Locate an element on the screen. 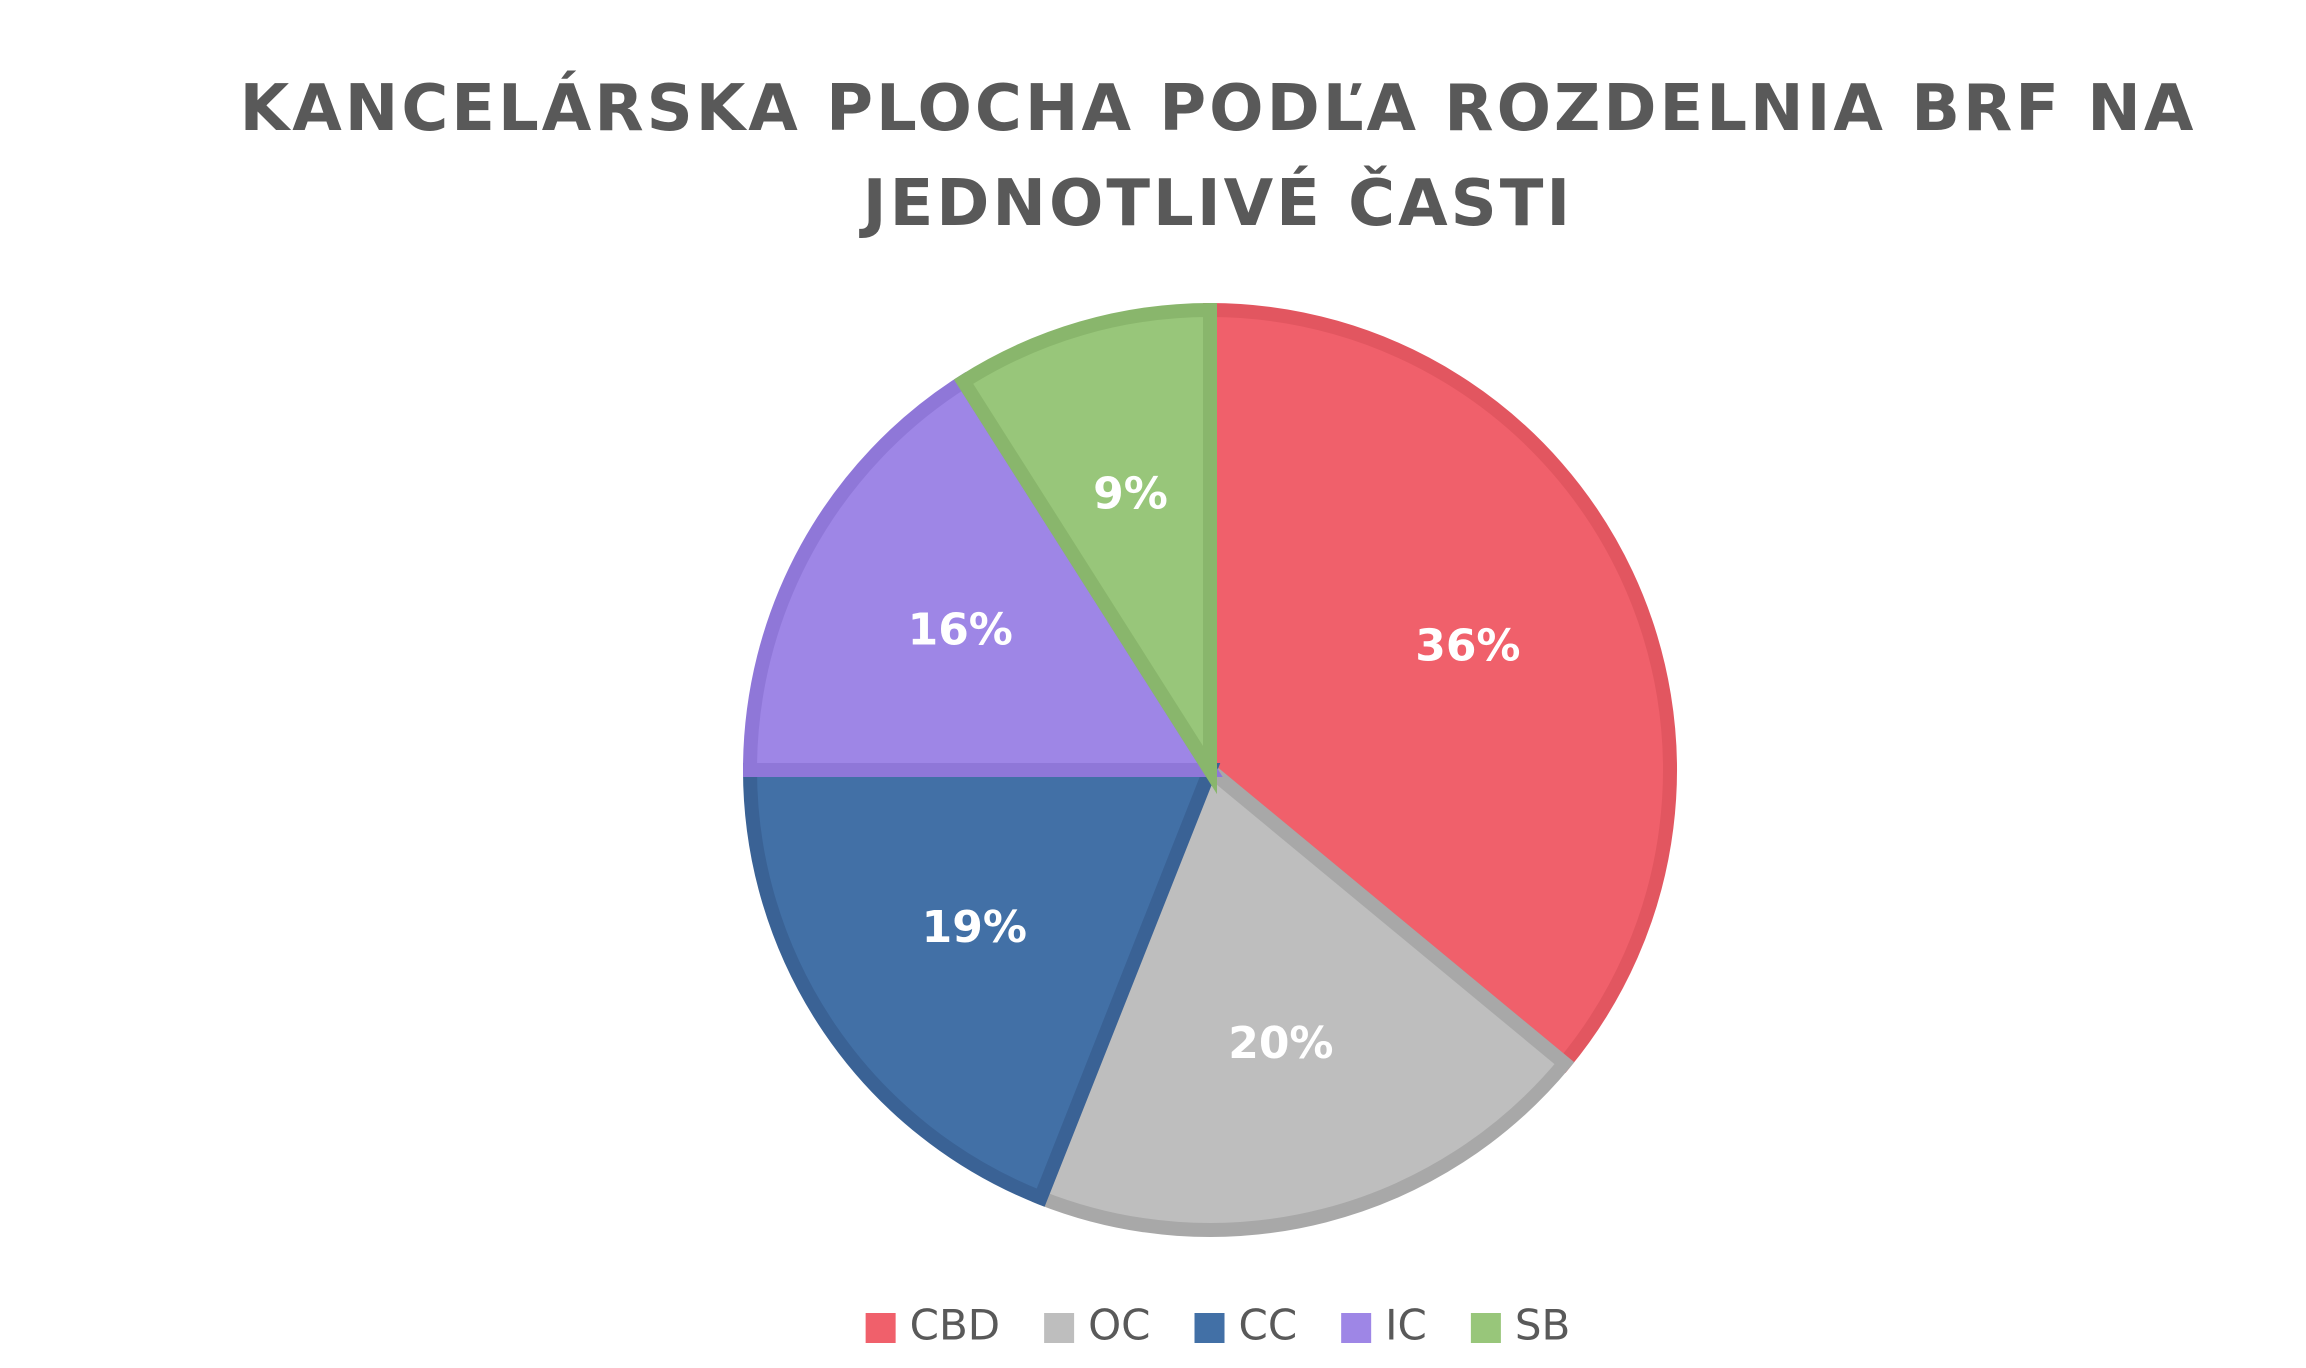 This screenshot has height=1368, width=2306. legend-item-ic: IC is located at coordinates (1384, 1325).